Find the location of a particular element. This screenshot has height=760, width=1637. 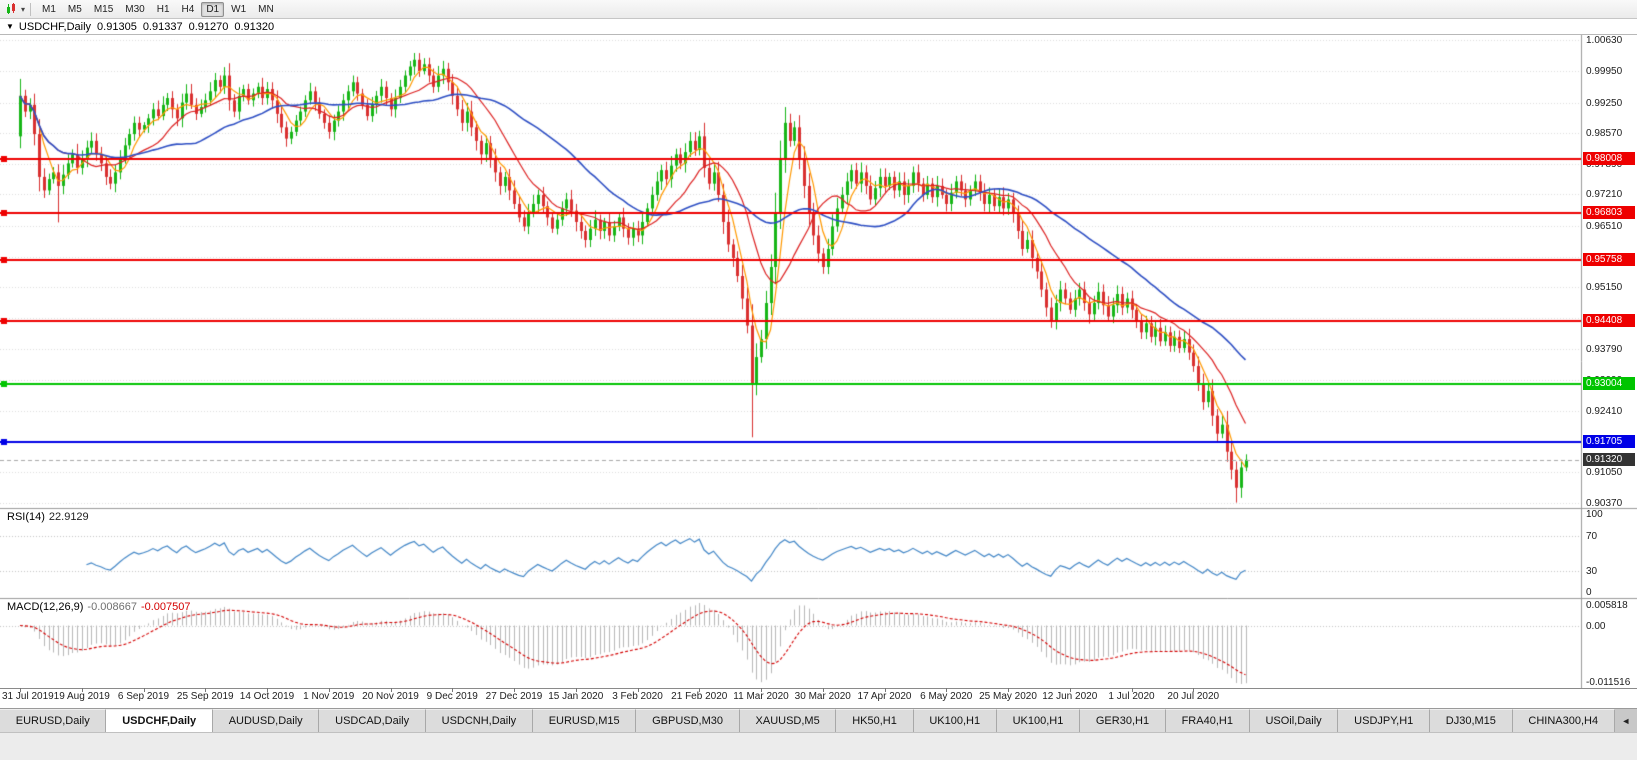

chart-cursor-icon is located at coordinates (12, 9).